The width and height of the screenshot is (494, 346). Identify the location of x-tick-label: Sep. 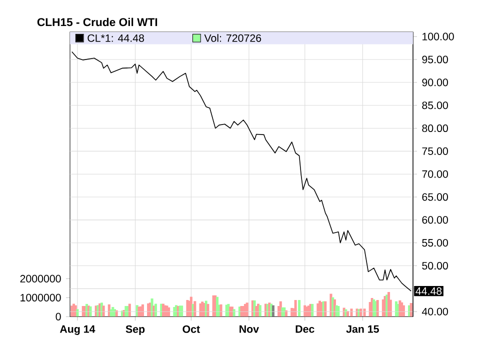
(135, 330).